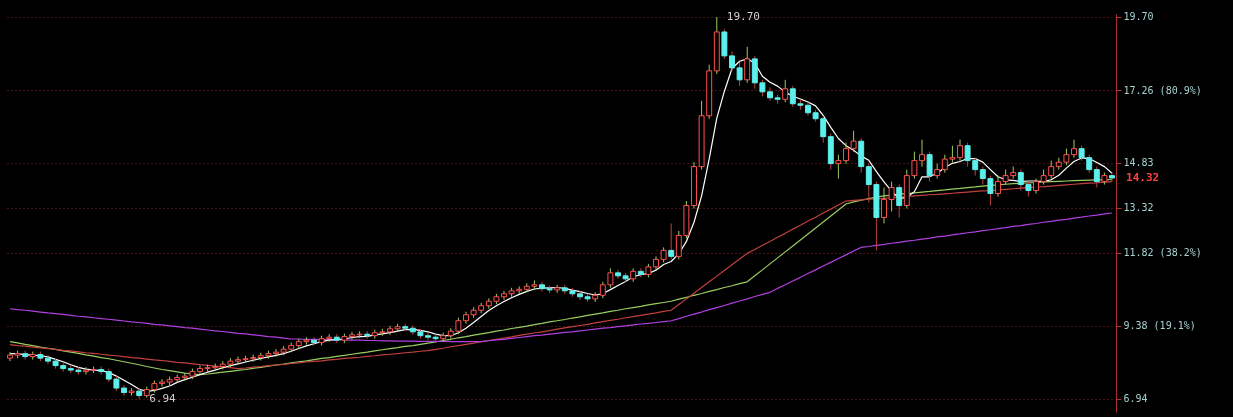 This screenshot has height=417, width=1233. Describe the element at coordinates (163, 398) in the screenshot. I see `annotation: 6.94` at that location.